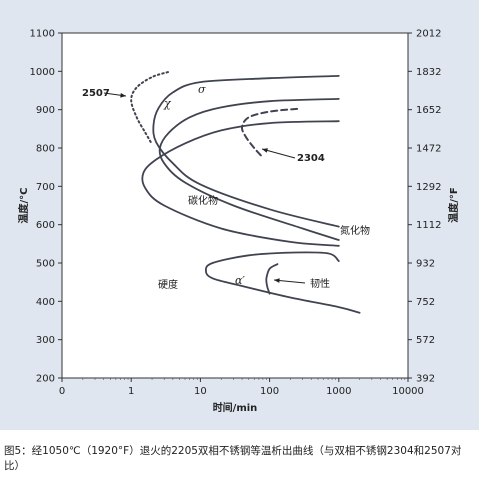 This screenshot has height=487, width=479. Describe the element at coordinates (45, 340) in the screenshot. I see `y-tick-label: 300` at that location.